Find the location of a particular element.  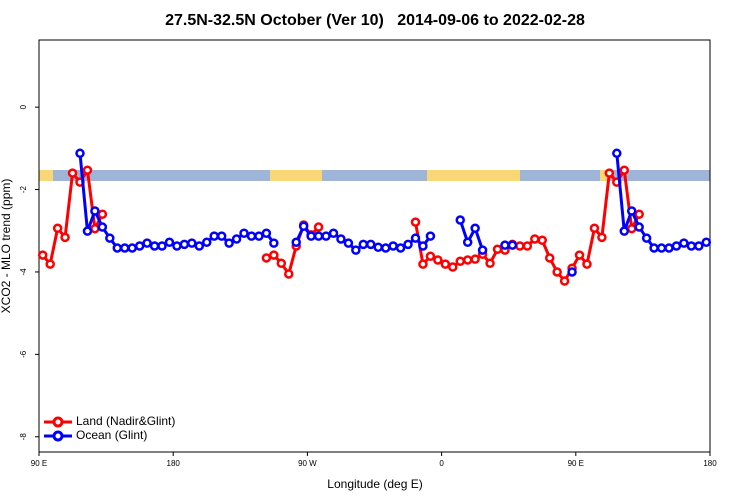

y-tick-label: -2 is located at coordinates (23, 189).